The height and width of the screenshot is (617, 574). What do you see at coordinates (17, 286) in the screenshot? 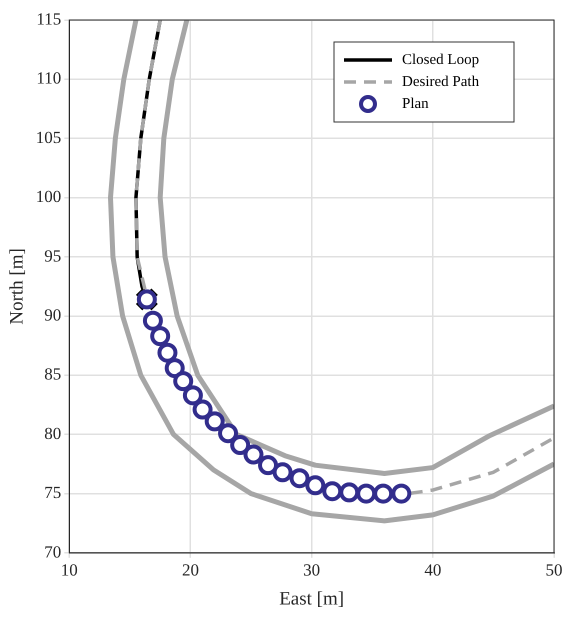
I see `y-axis-title: North [m]` at bounding box center [17, 286].